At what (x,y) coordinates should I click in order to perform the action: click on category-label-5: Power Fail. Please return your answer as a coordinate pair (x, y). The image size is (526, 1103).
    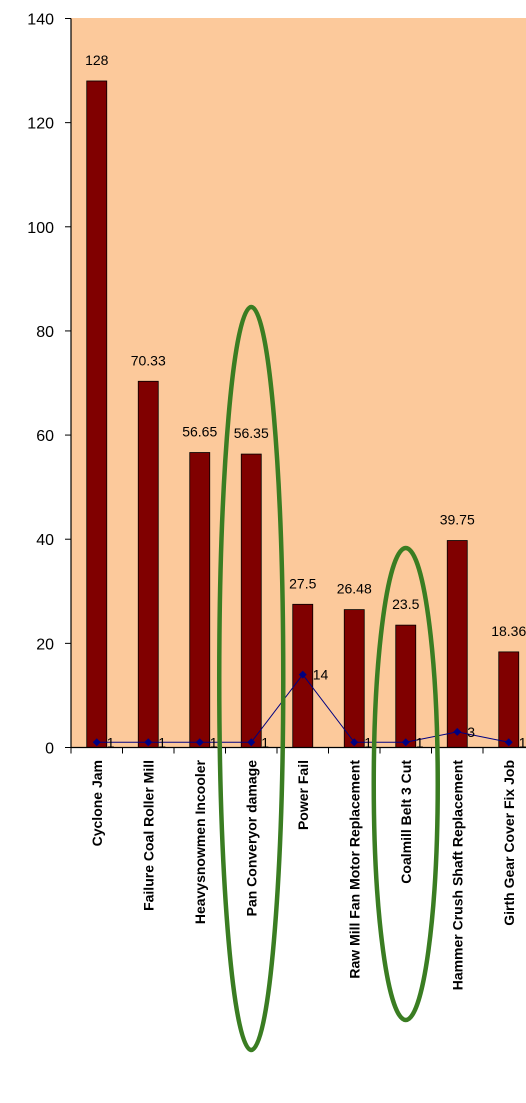
    Looking at the image, I should click on (303, 795).